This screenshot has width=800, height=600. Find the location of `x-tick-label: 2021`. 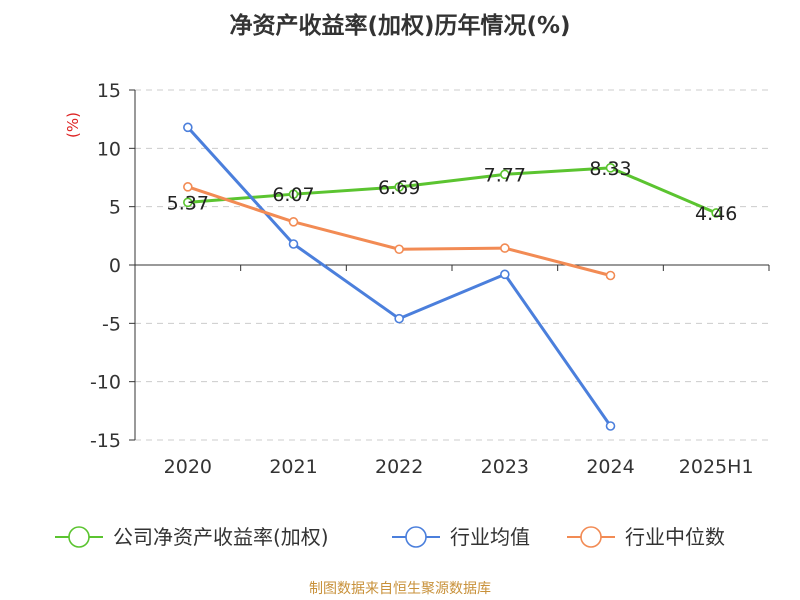

x-tick-label: 2021 is located at coordinates (293, 467).